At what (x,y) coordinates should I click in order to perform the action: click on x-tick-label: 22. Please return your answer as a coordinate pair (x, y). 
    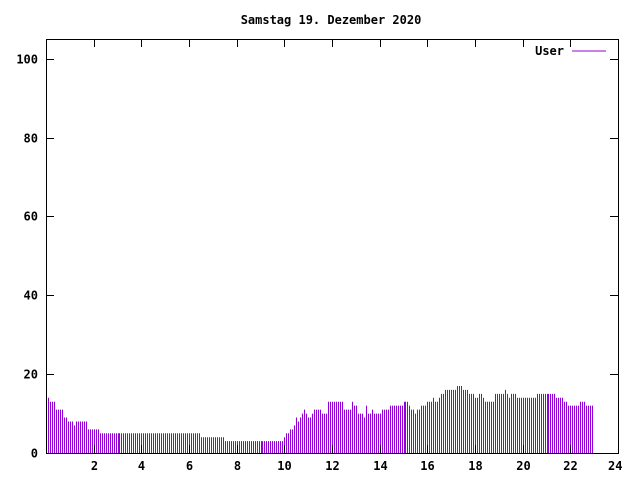
    Looking at the image, I should click on (570, 466).